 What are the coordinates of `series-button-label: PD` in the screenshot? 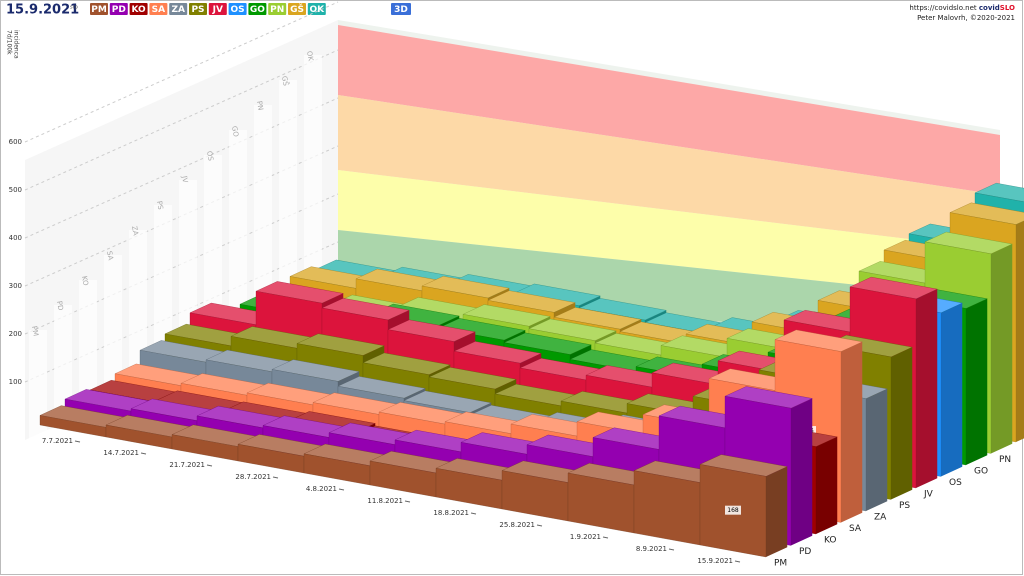 It's located at (119, 10).